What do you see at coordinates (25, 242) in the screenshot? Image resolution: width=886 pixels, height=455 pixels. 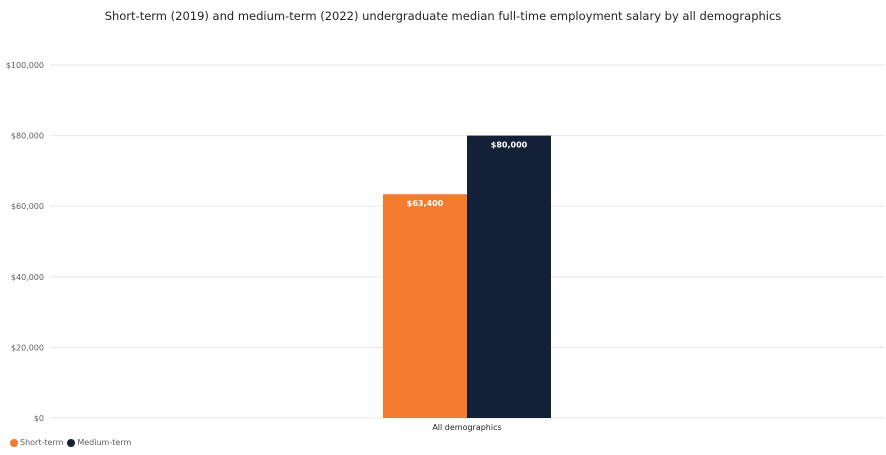 I see `y-axis-tick-labels: $0 $20,000 $40,000 $60,000 $80,000 $100,000` at bounding box center [25, 242].